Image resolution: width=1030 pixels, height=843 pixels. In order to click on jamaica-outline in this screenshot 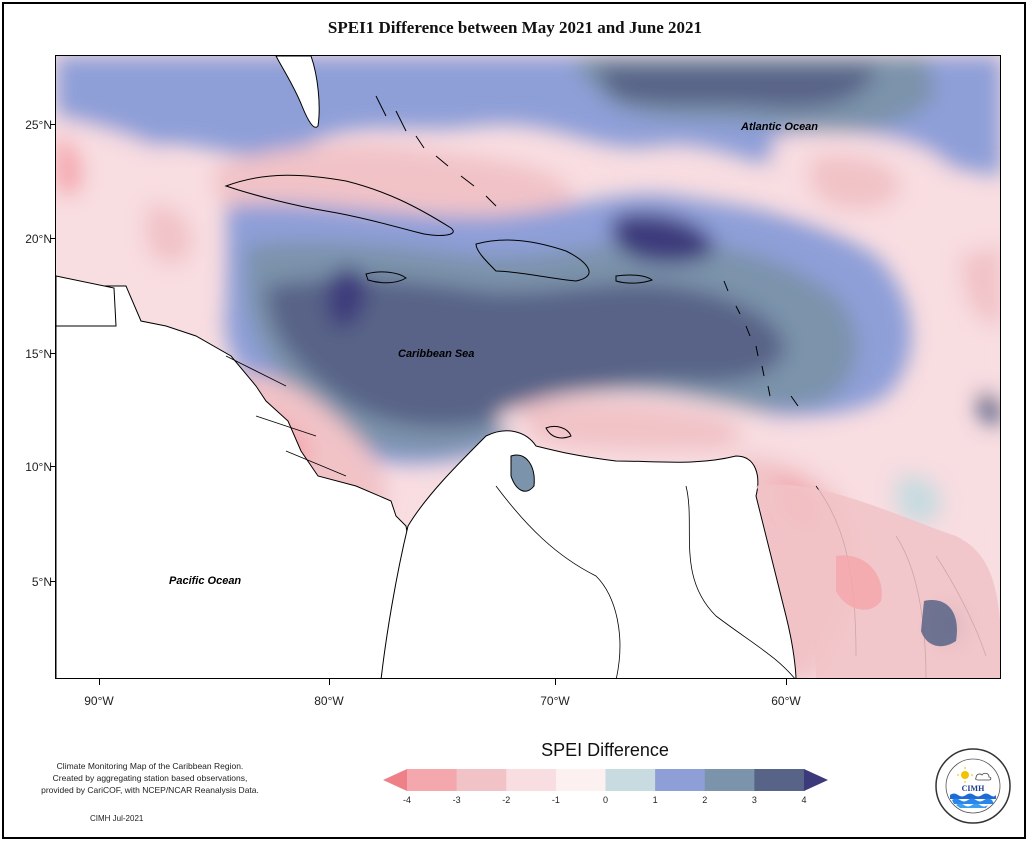, I will do `click(386, 277)`.